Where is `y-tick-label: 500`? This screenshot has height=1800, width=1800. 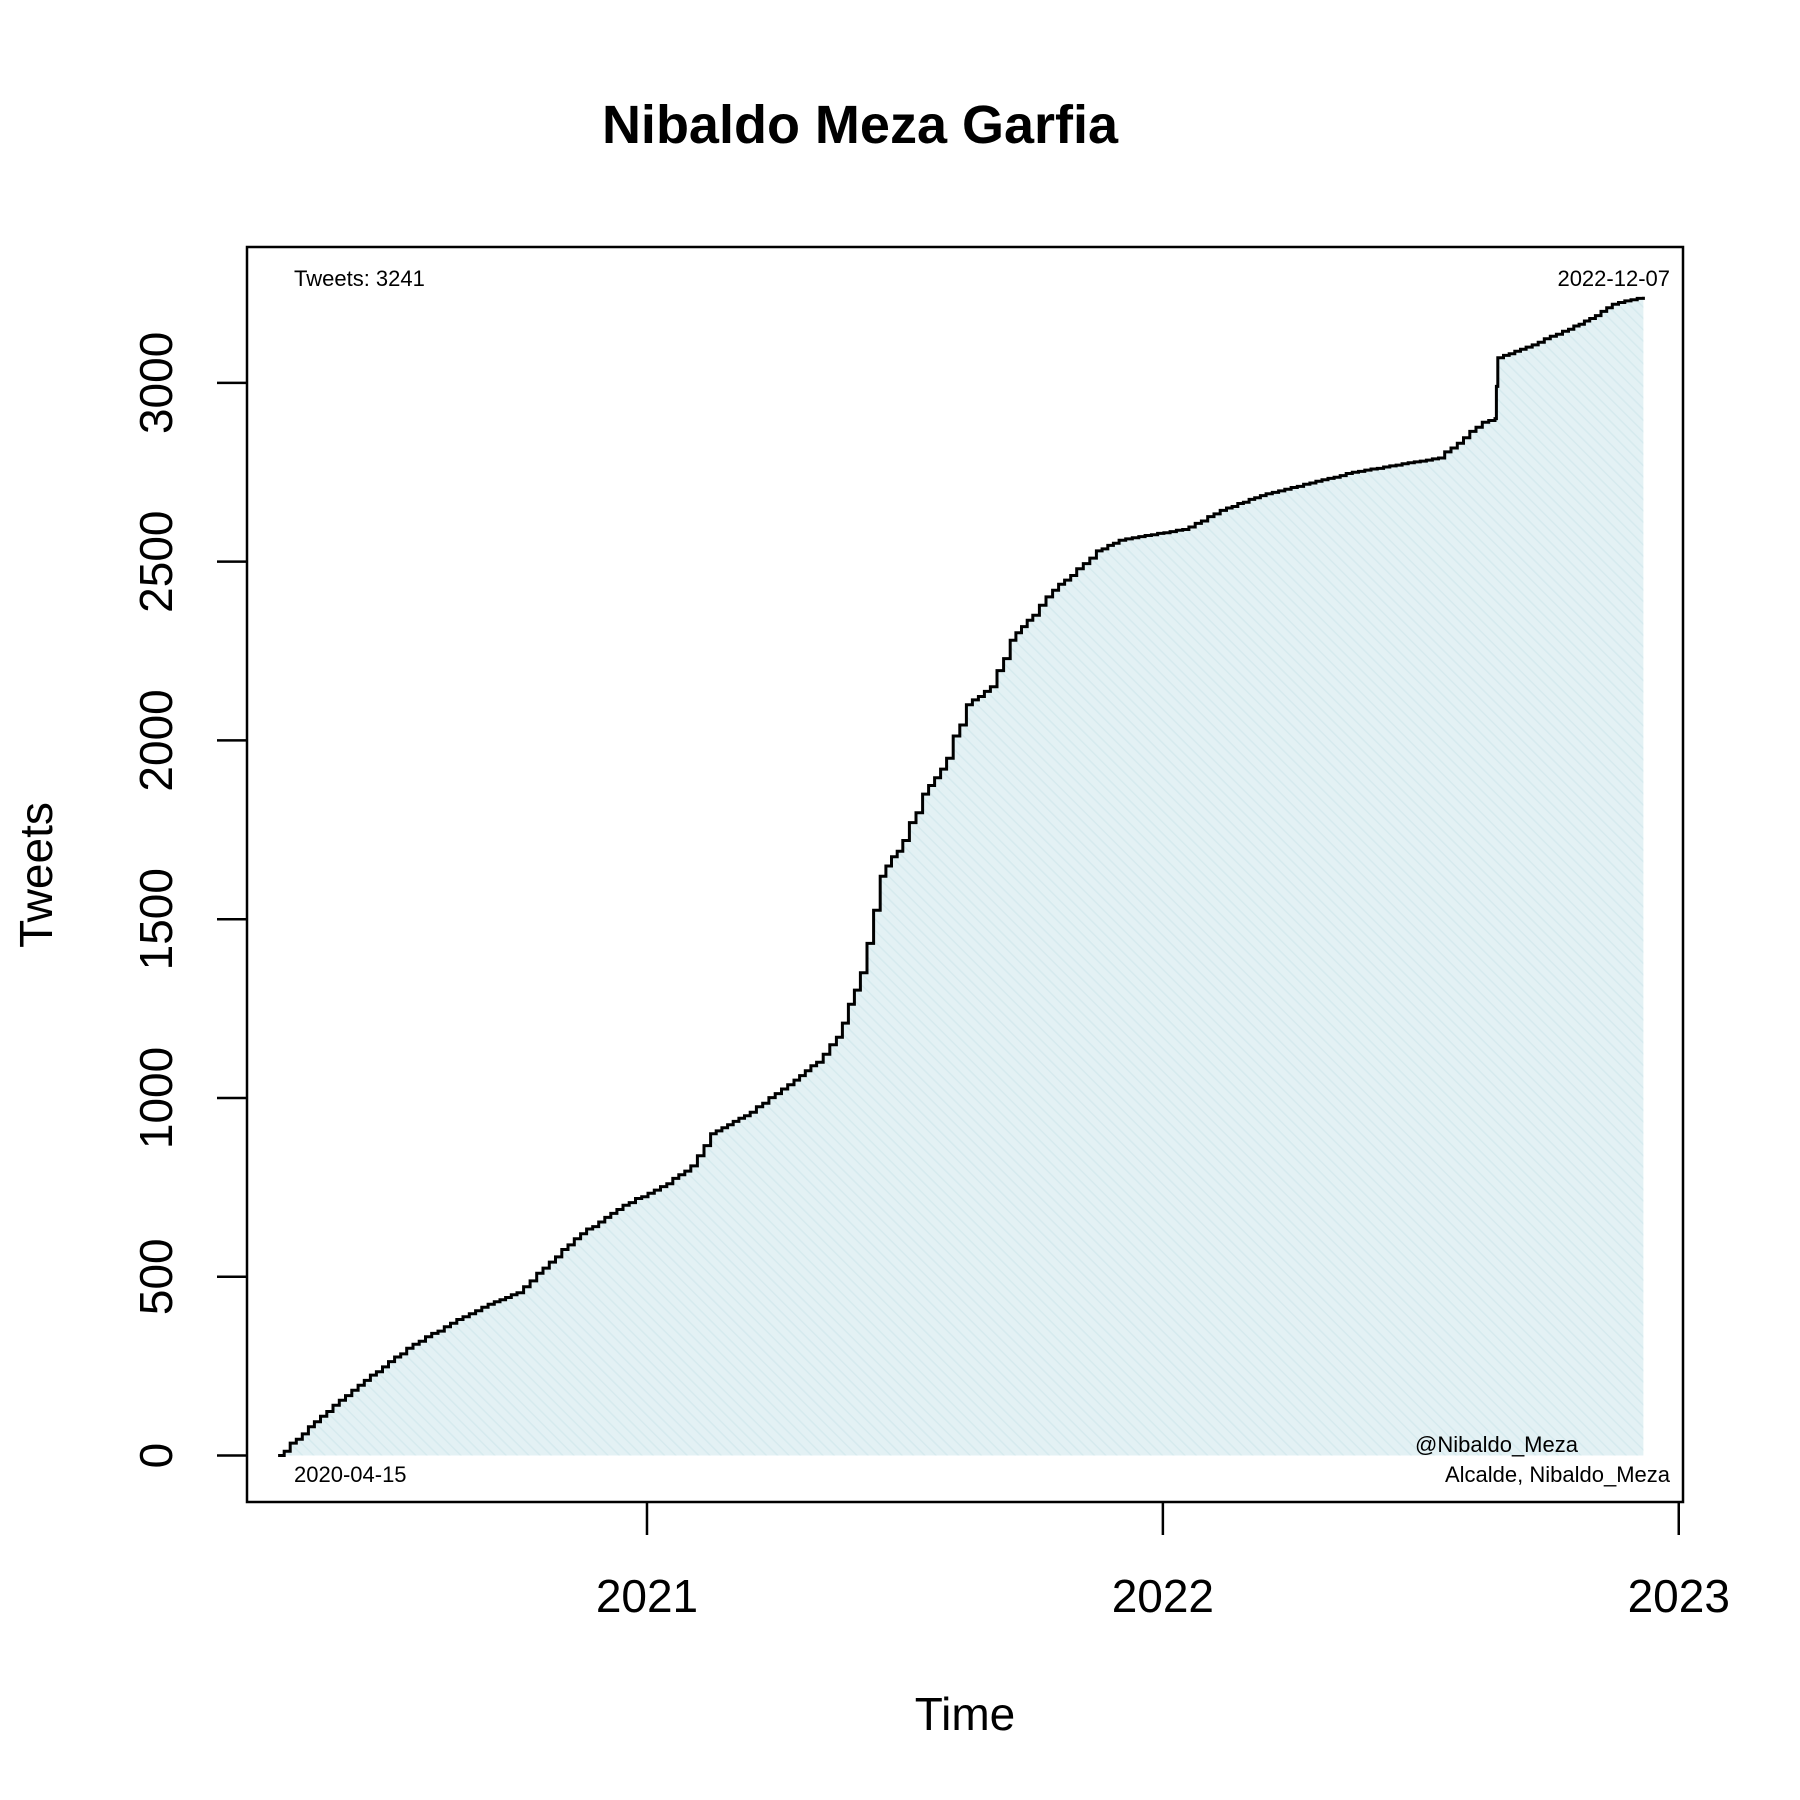
y-tick-label: 500 is located at coordinates (156, 1276).